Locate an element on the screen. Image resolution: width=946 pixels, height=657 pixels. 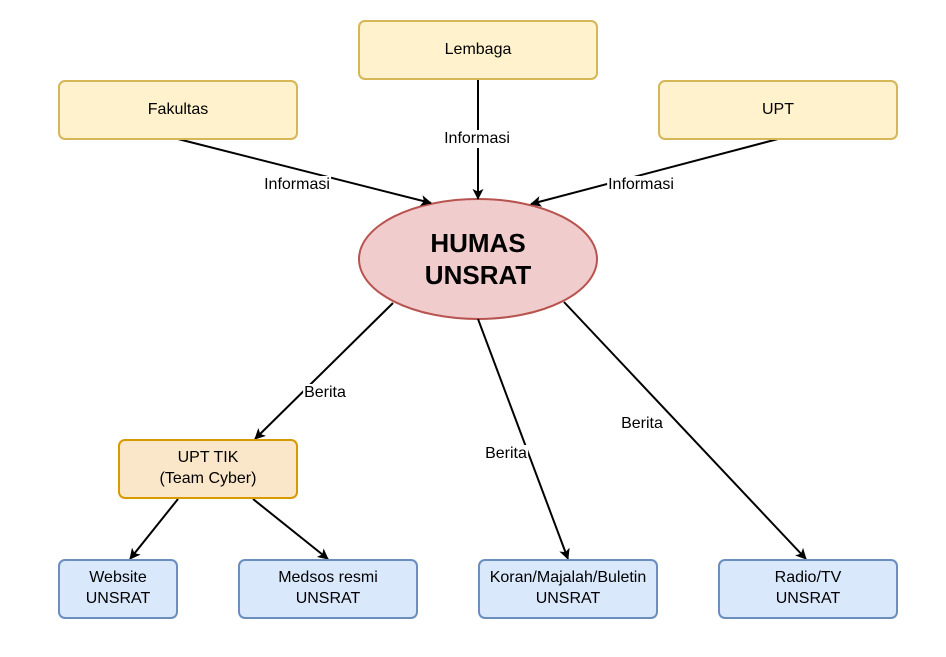
node-medsos: Medsos resmi UNSRAT is located at coordinates (328, 589).